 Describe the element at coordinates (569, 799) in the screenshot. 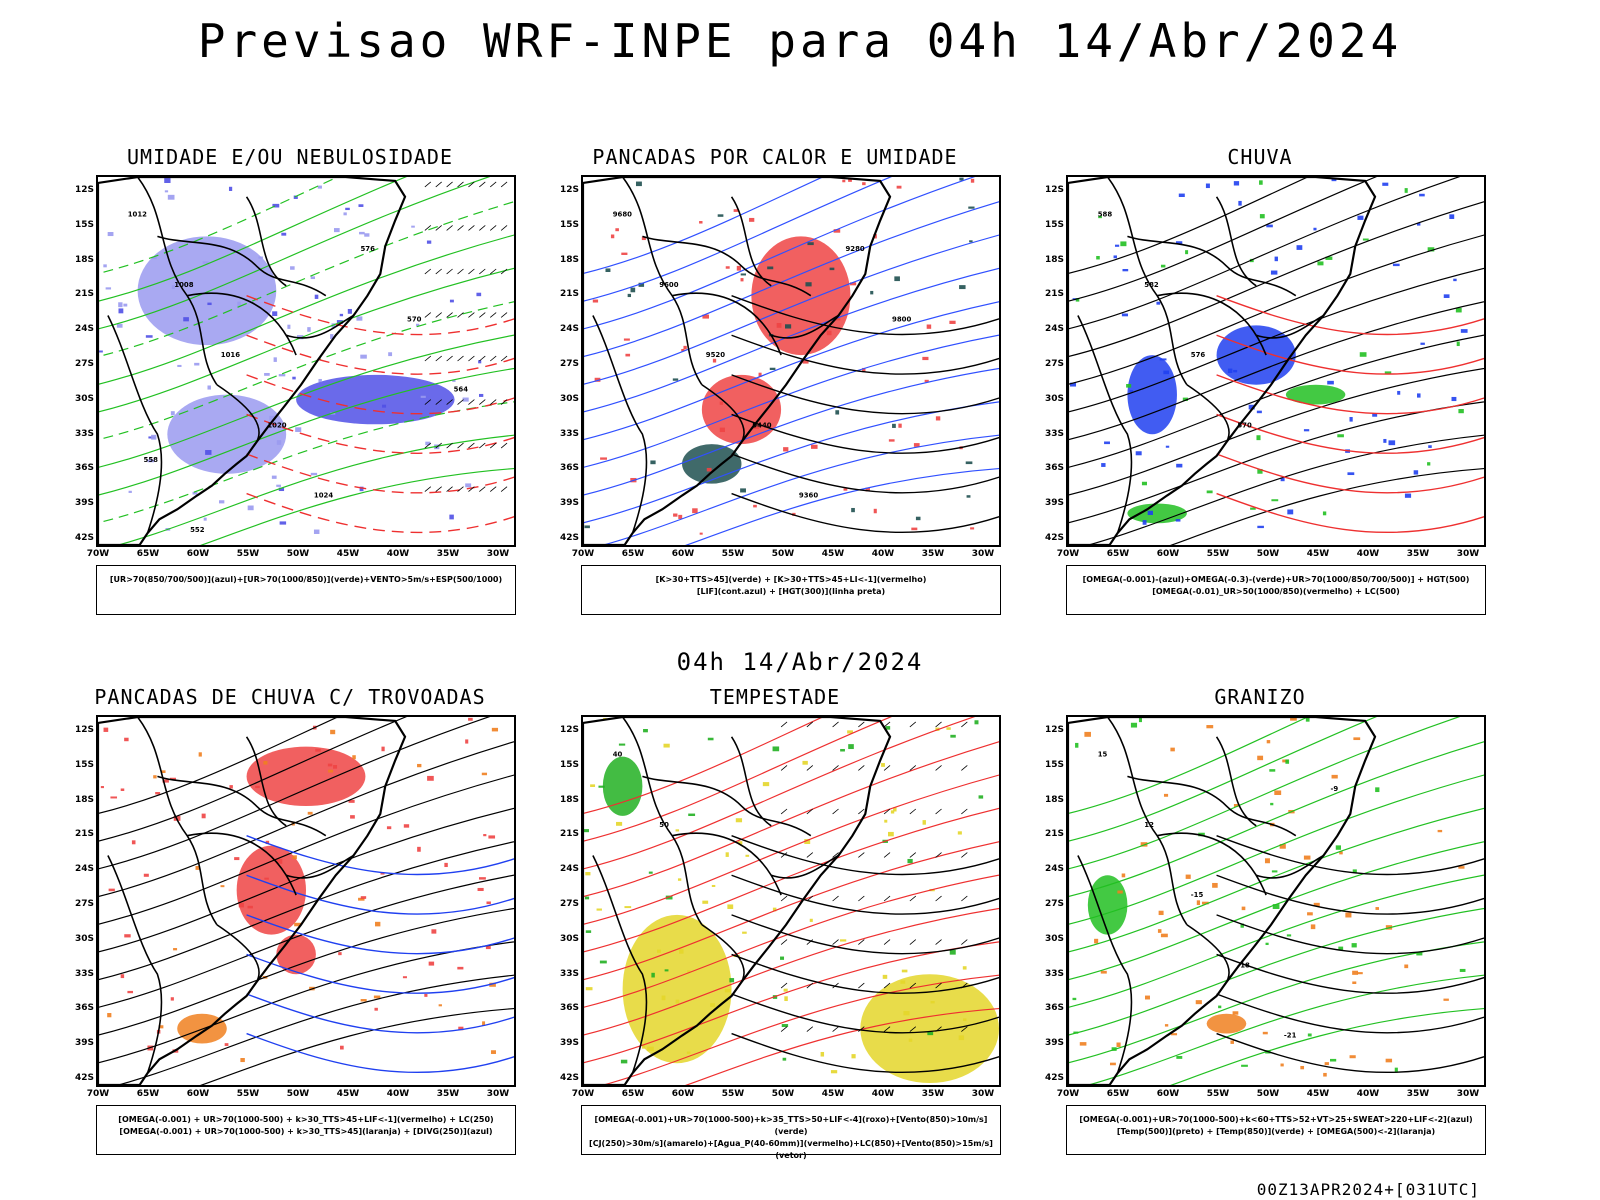

I see `latitude-tick-label: 18S` at that location.